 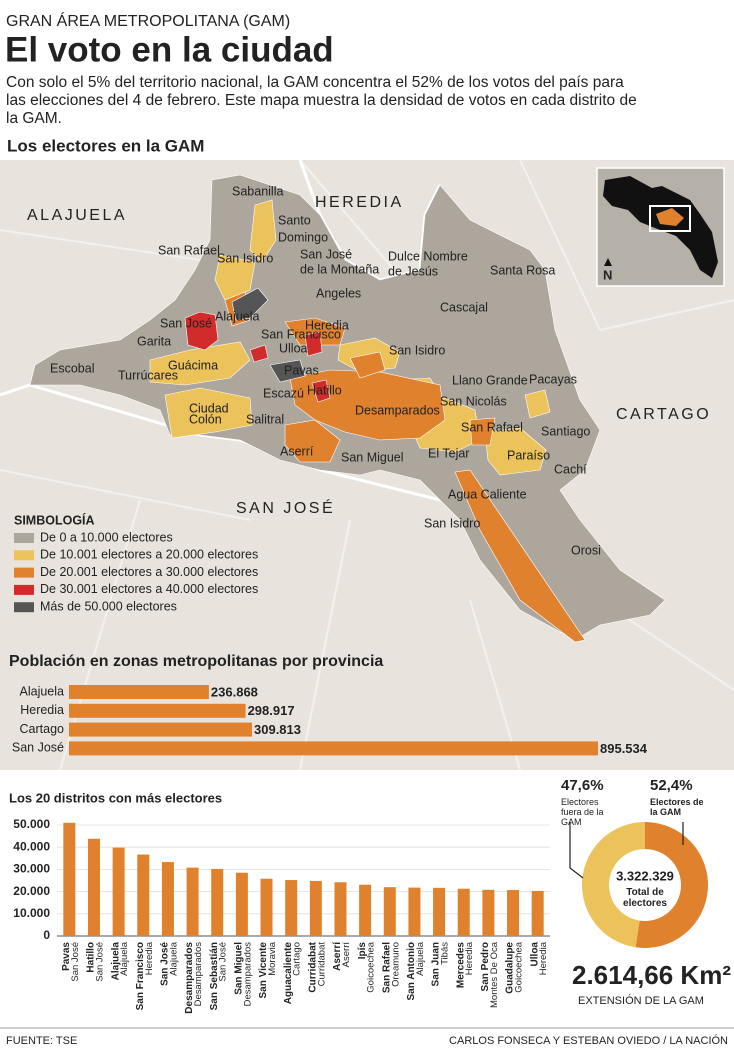 What do you see at coordinates (490, 380) in the screenshot?
I see `district-label: Llano Grande` at bounding box center [490, 380].